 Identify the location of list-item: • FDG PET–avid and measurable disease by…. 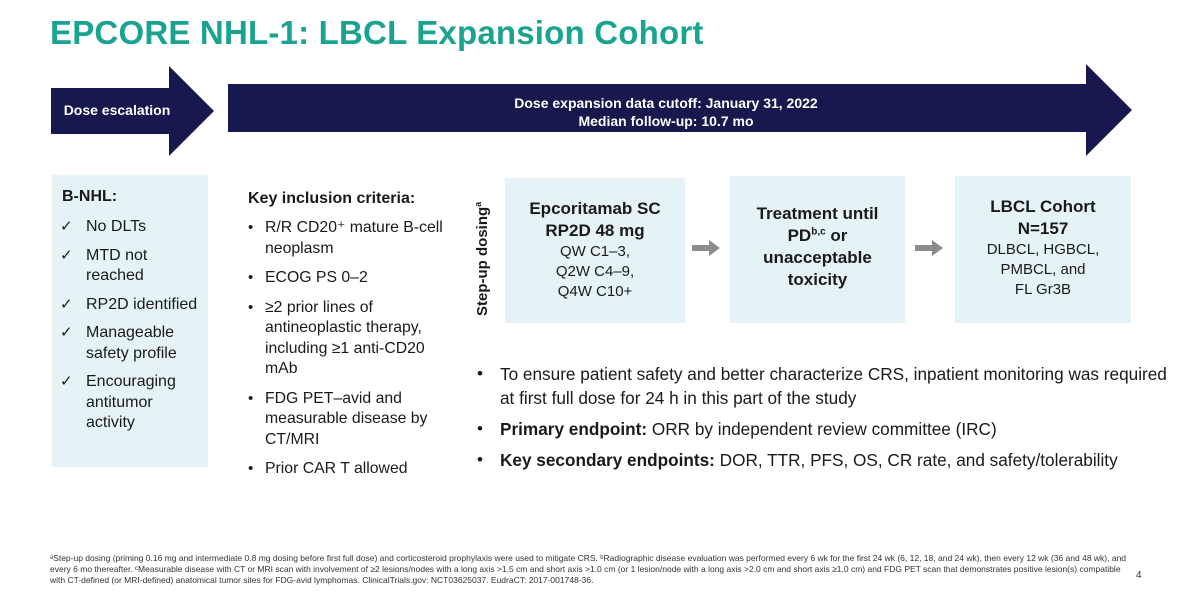
(350, 420).